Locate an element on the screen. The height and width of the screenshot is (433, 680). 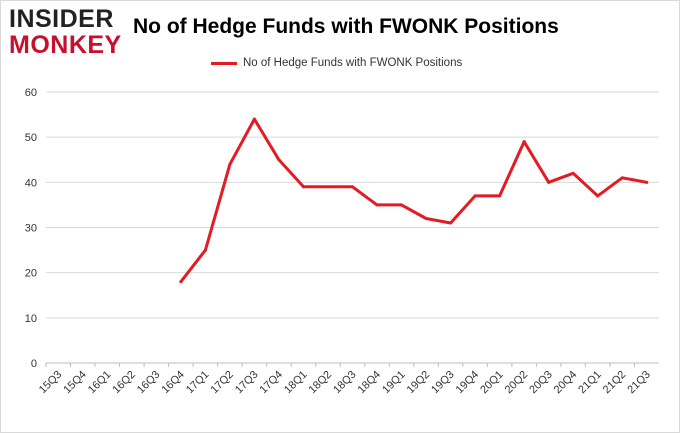
y-tick-label: 50 is located at coordinates (31, 138).